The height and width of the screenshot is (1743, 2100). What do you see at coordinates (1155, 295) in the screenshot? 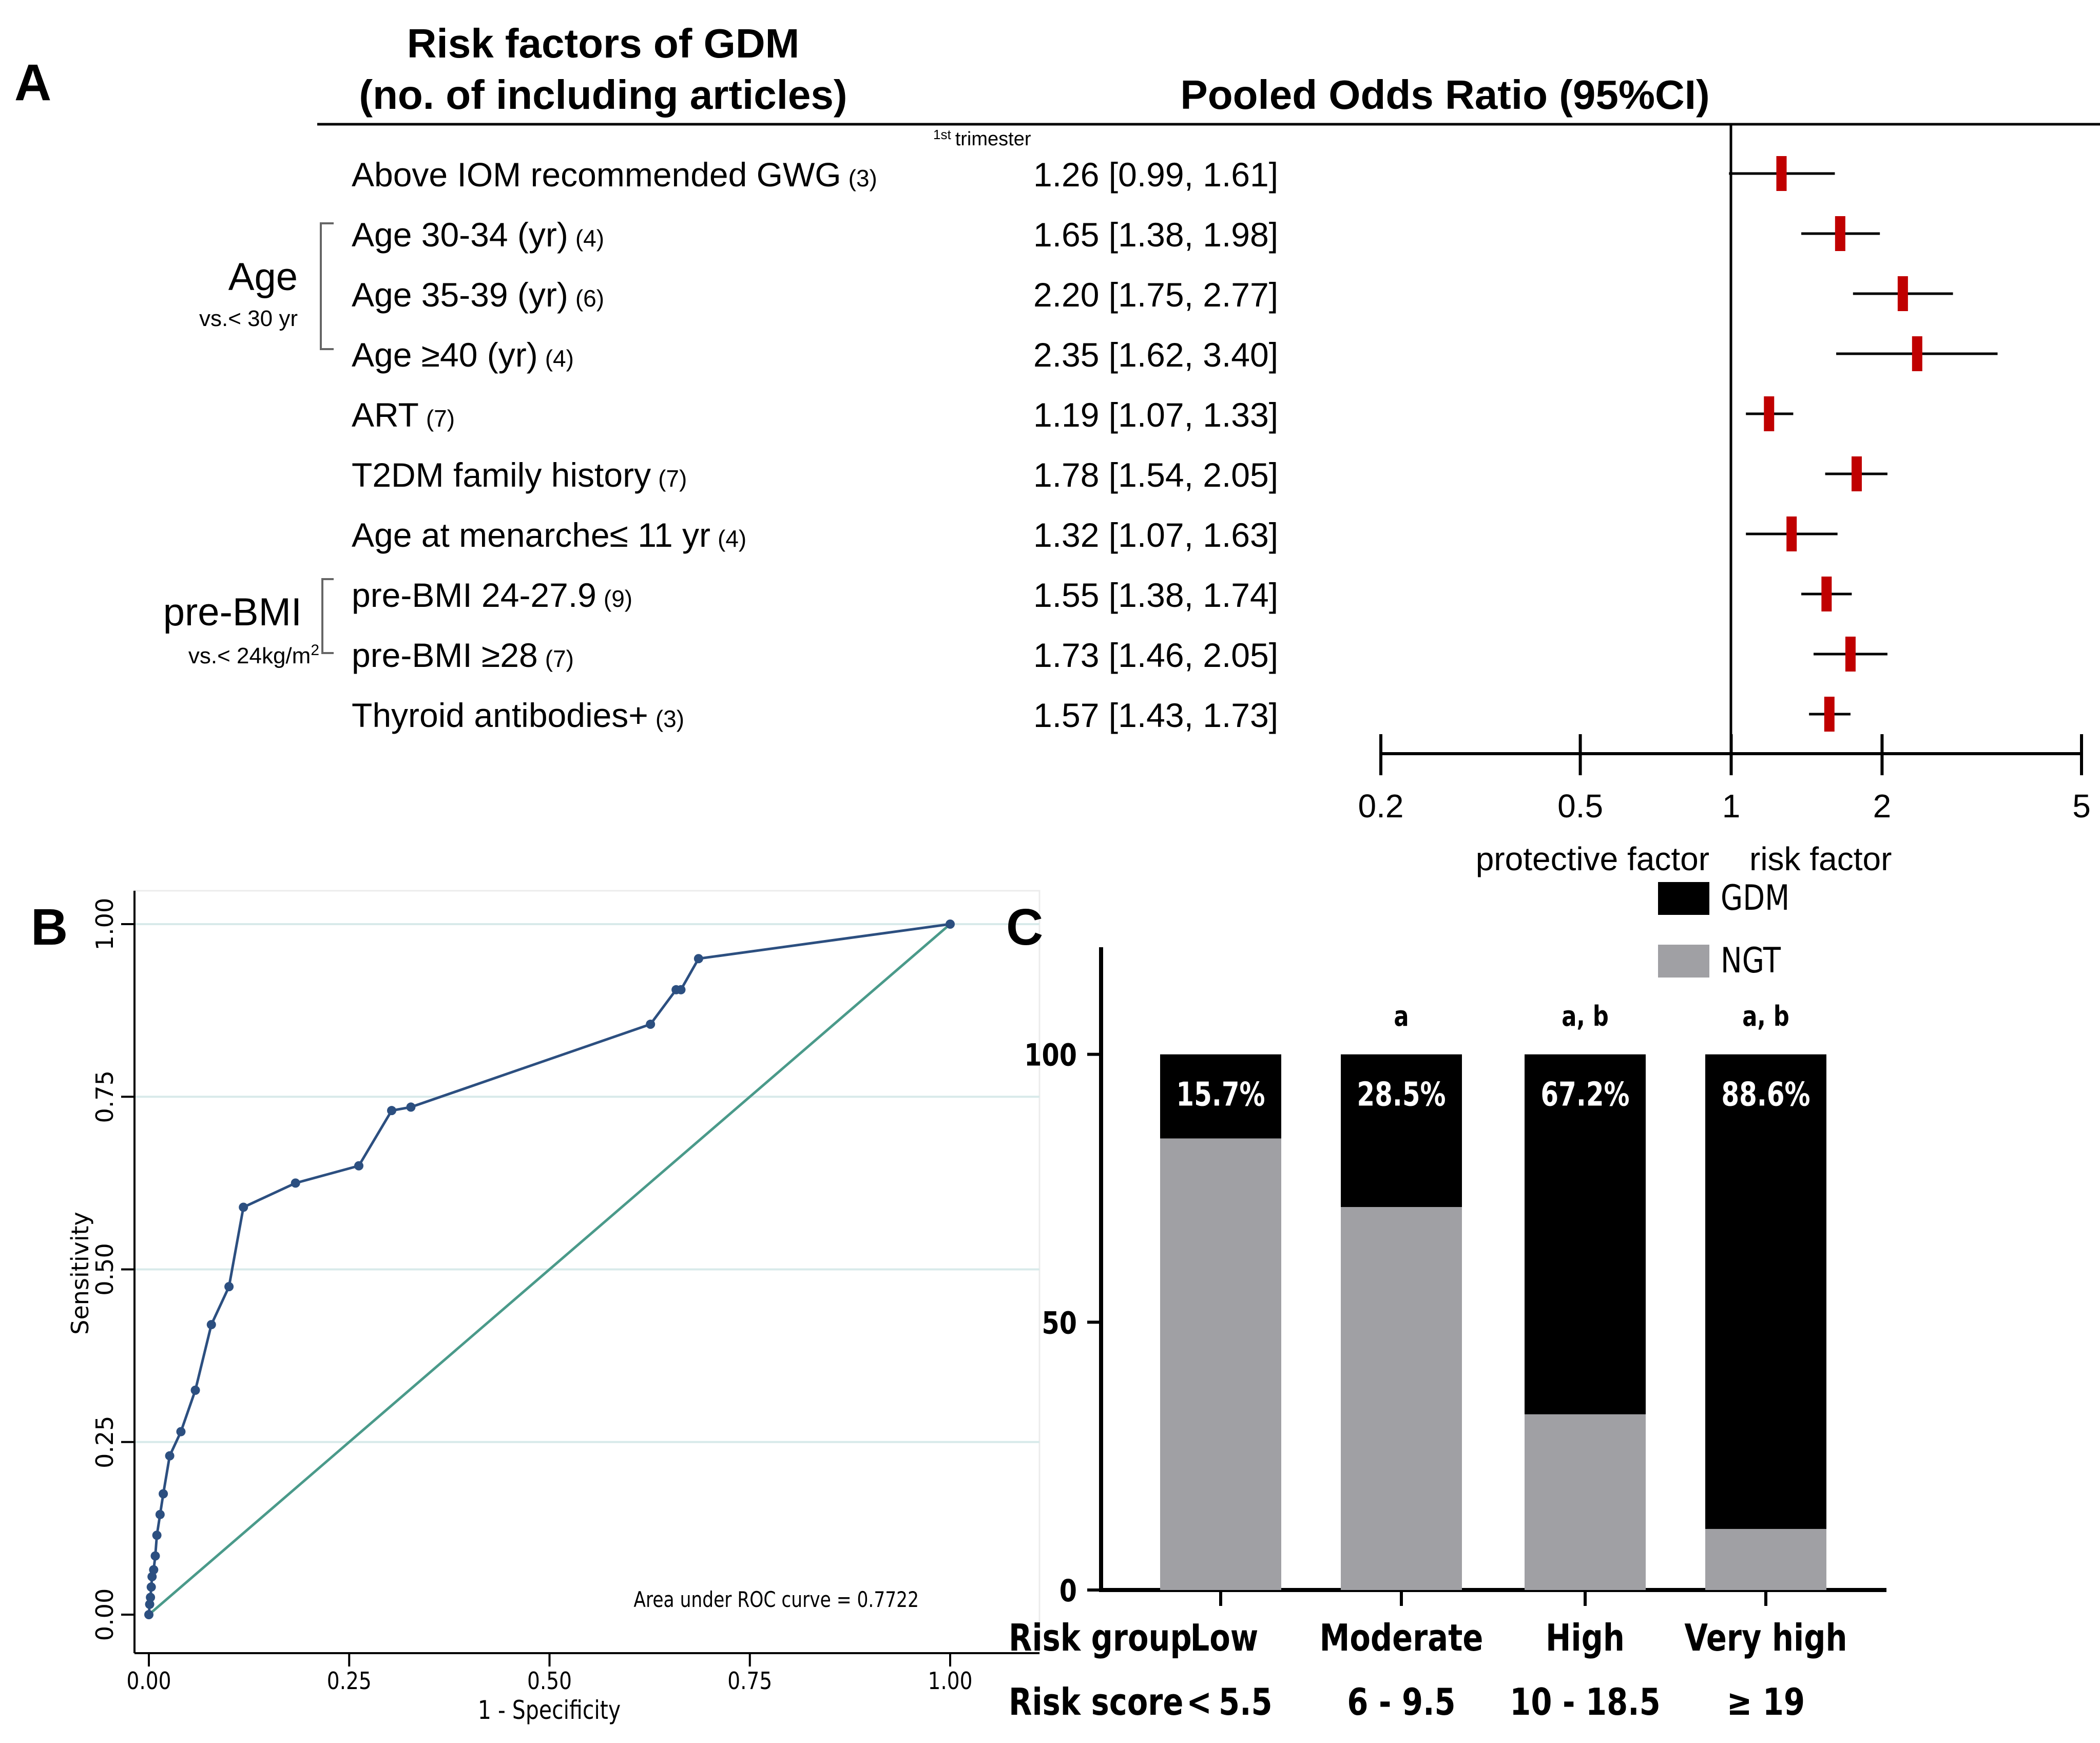
I see `forest-row-ci-text: 2.20 [1.75, 2.77]` at bounding box center [1155, 295].